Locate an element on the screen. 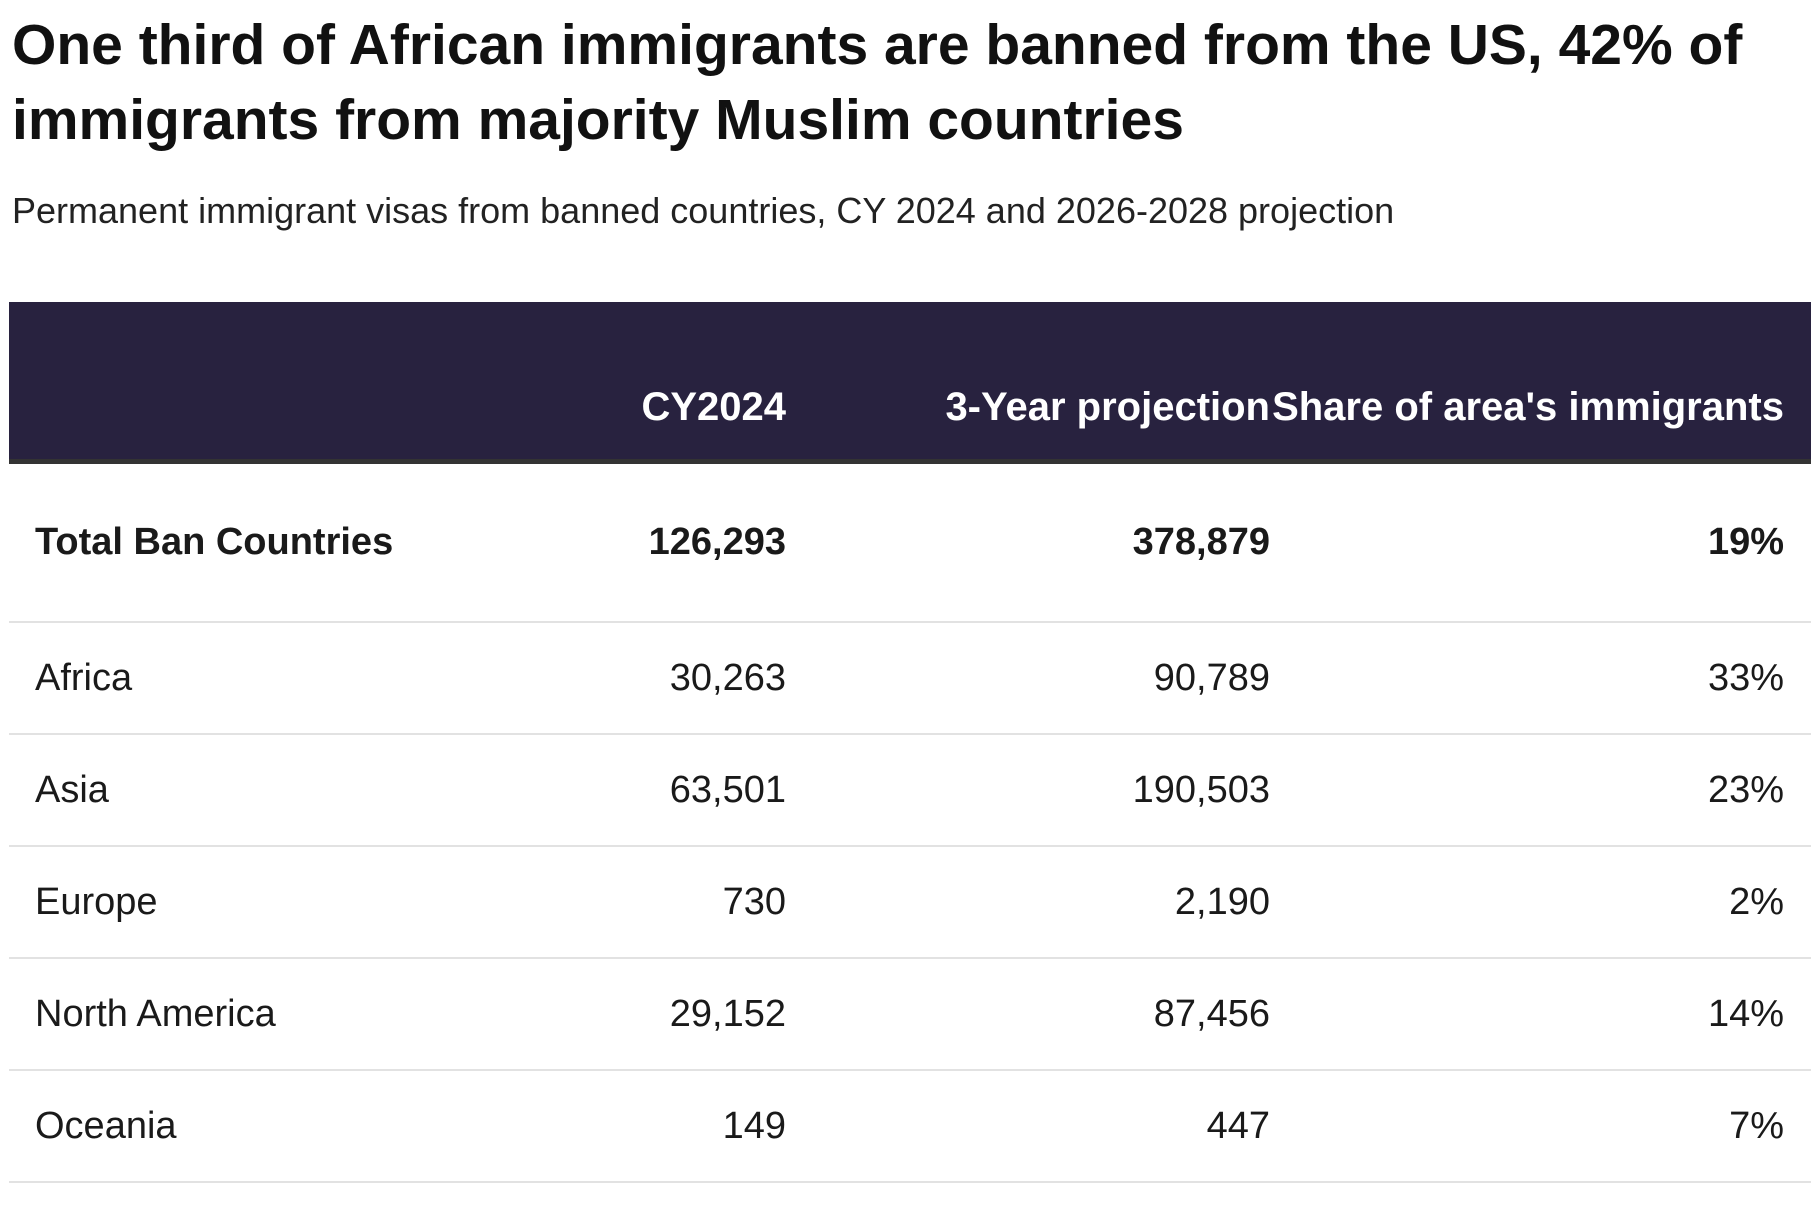 The height and width of the screenshot is (1220, 1820). table-cell: 90,789 is located at coordinates (1028, 678).